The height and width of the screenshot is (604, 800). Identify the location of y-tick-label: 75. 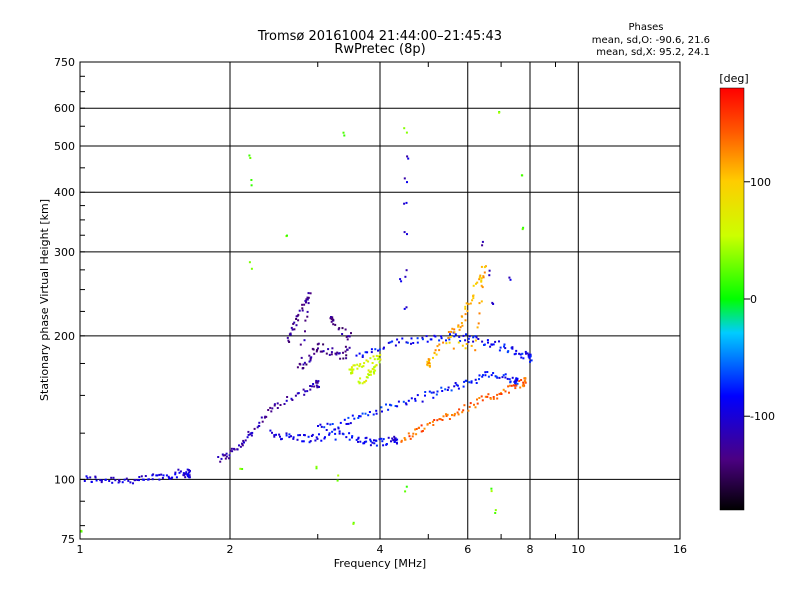
(68, 539).